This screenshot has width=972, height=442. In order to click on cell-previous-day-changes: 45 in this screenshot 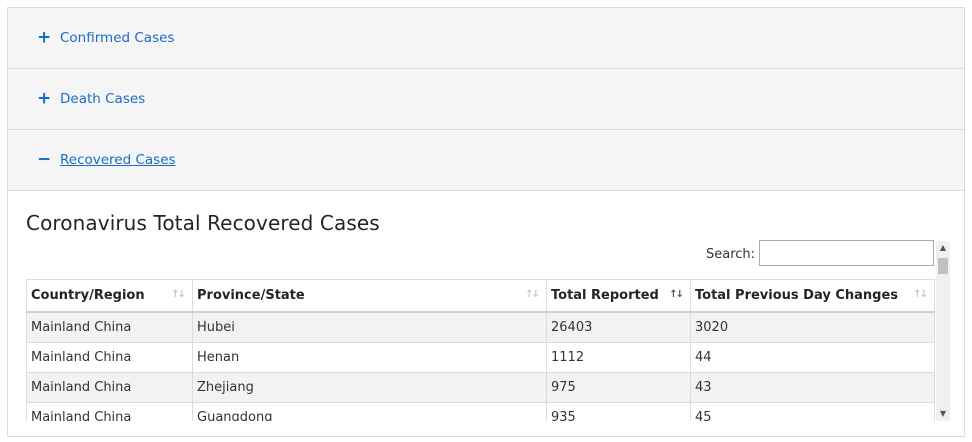, I will do `click(812, 411)`.